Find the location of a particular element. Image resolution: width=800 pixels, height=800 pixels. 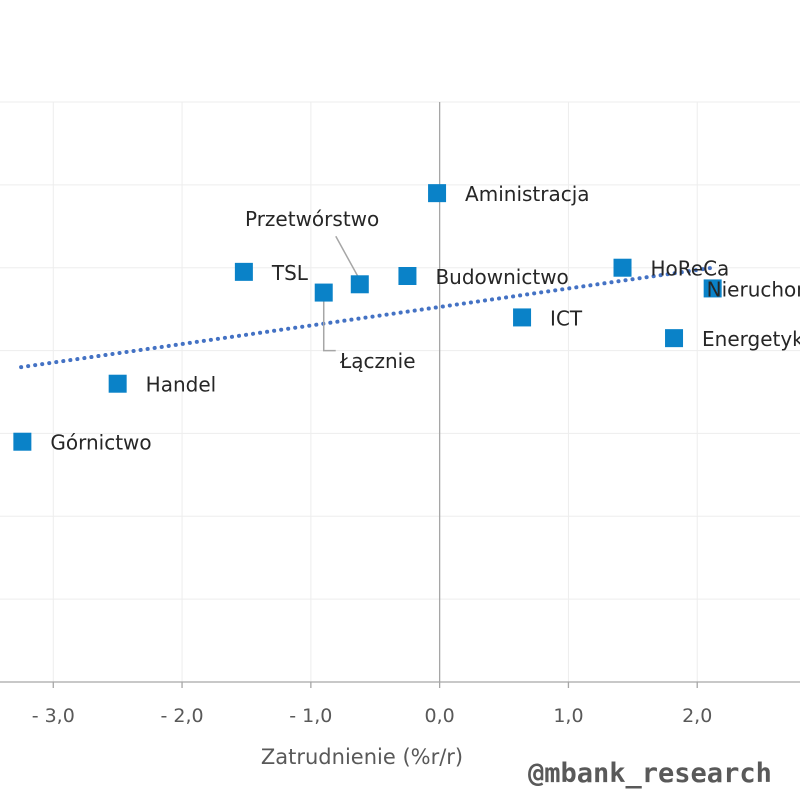

watermark: @mbank_research is located at coordinates (650, 773).